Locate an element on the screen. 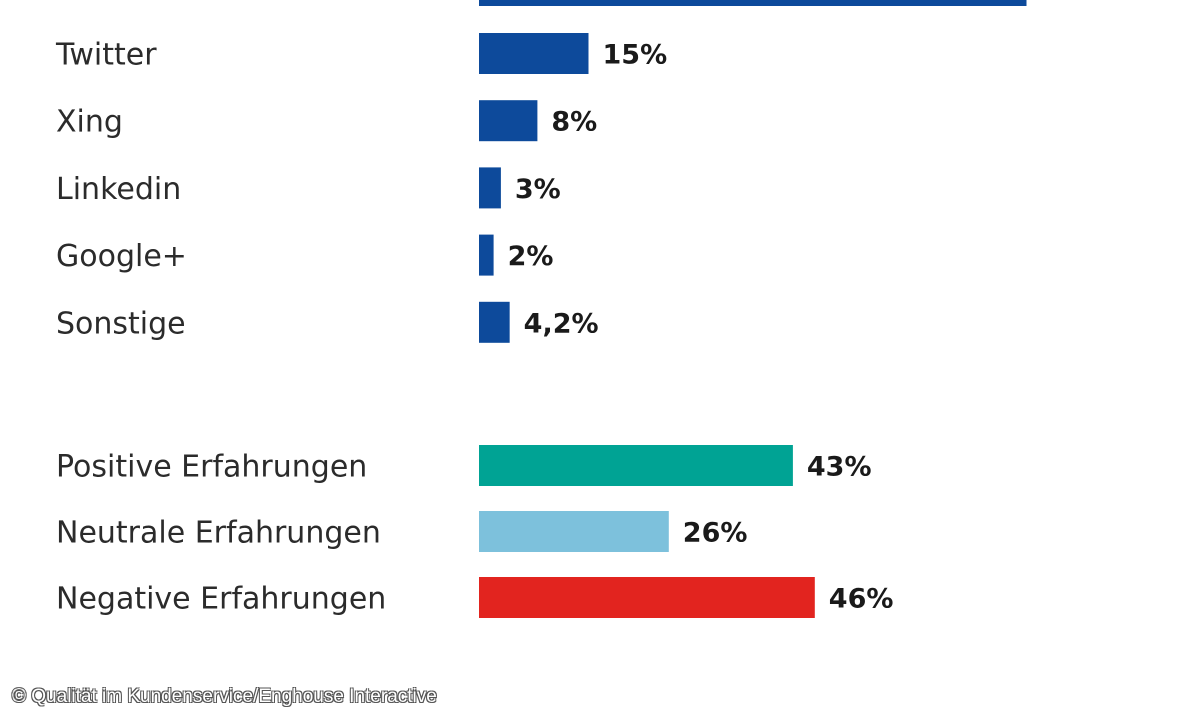 The height and width of the screenshot is (720, 1200). bar-partial-top is located at coordinates (753, 3).